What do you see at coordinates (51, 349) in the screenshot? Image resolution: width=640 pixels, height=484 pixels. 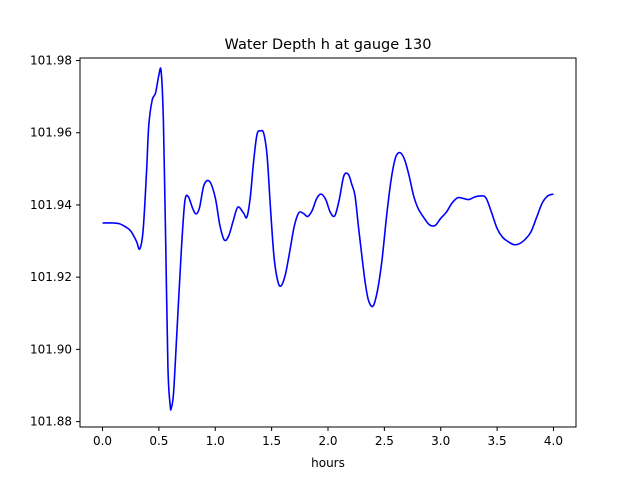 I see `y-tick-label: 101.90` at bounding box center [51, 349].